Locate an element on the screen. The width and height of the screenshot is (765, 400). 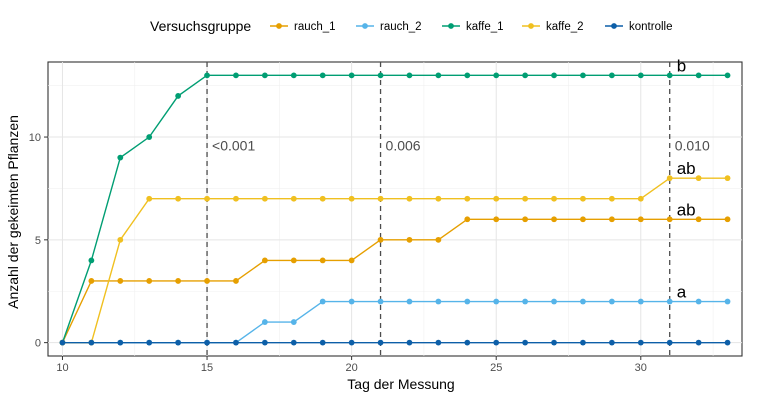
legend-entry: rauch_2 is located at coordinates (389, 27).